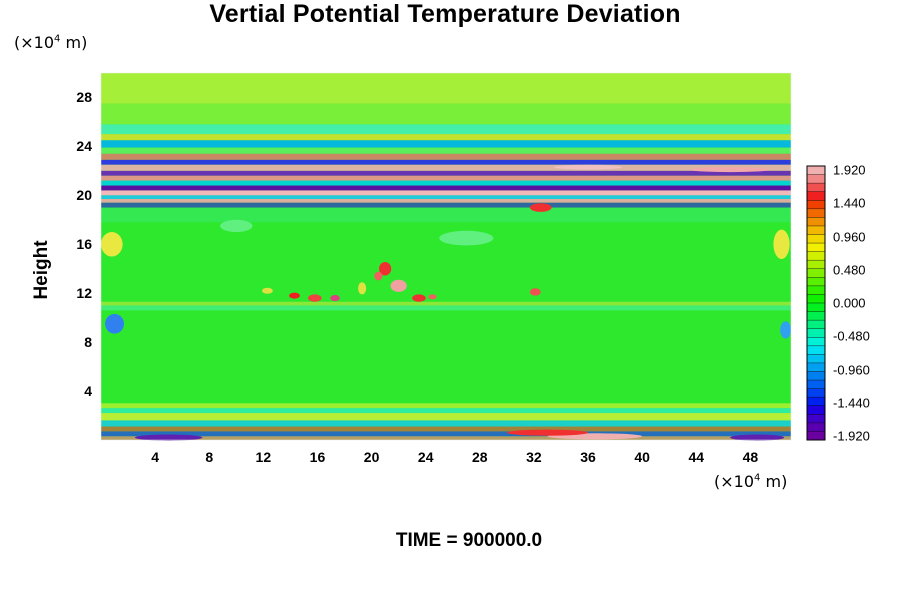 This screenshot has width=900, height=600. What do you see at coordinates (155, 457) in the screenshot?
I see `x-tick-label: 4` at bounding box center [155, 457].